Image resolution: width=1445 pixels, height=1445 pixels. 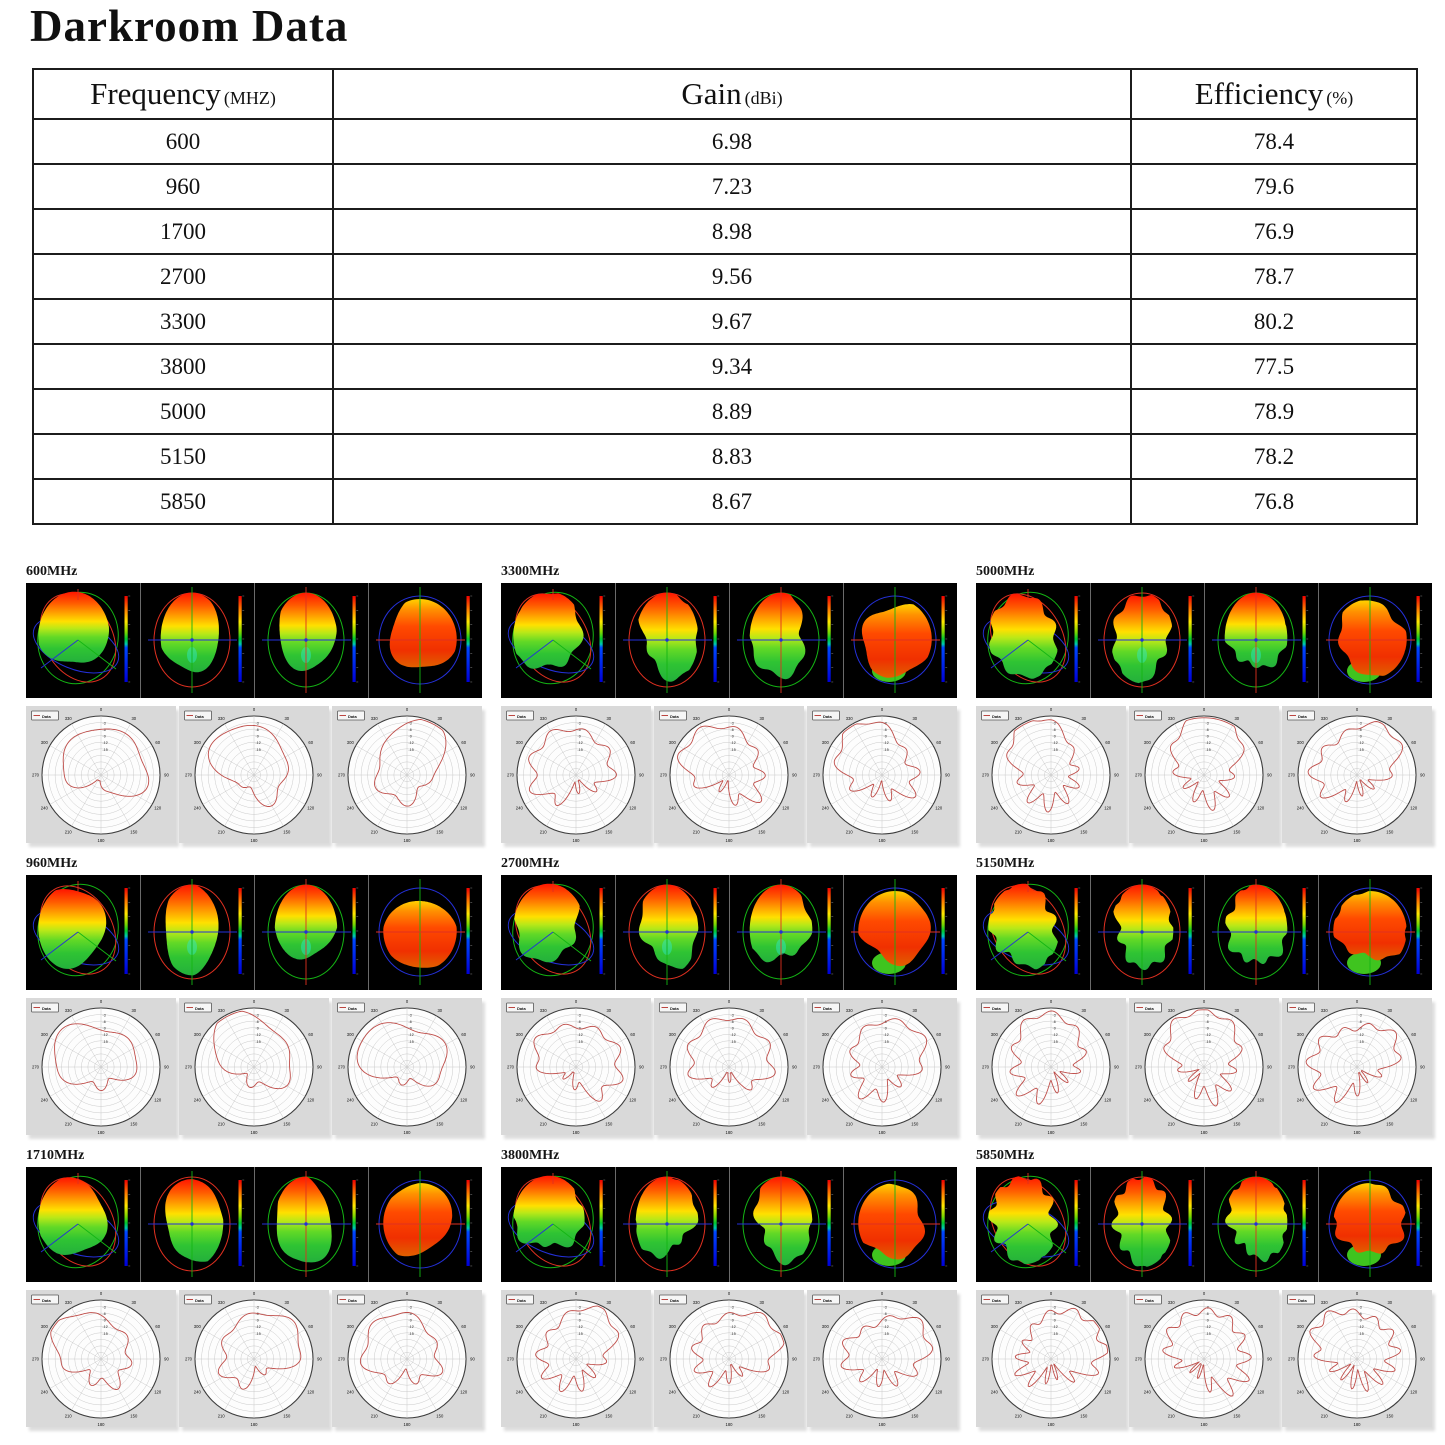 What do you see at coordinates (725, 321) in the screenshot?
I see `table-row: 3300 9.67 80.2` at bounding box center [725, 321].